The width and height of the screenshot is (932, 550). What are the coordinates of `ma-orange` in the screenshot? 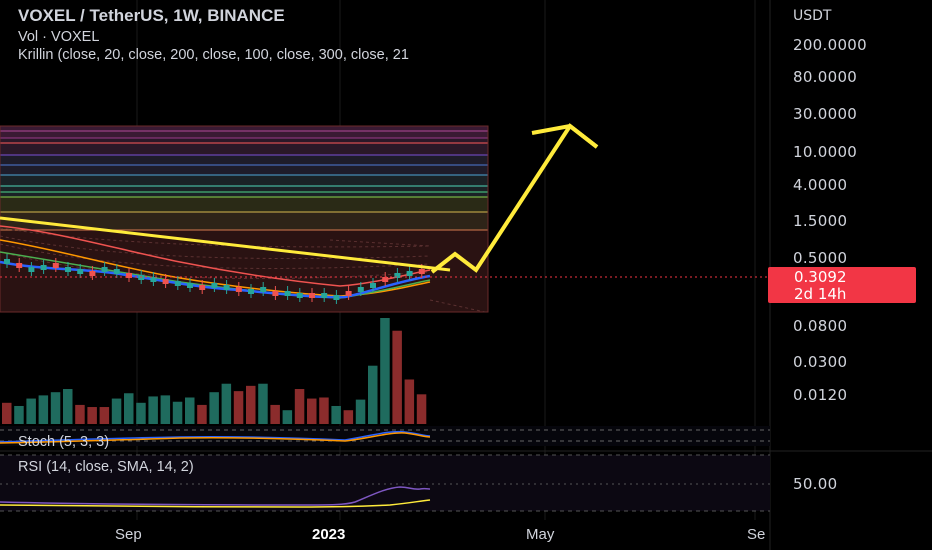 It's located at (215, 268).